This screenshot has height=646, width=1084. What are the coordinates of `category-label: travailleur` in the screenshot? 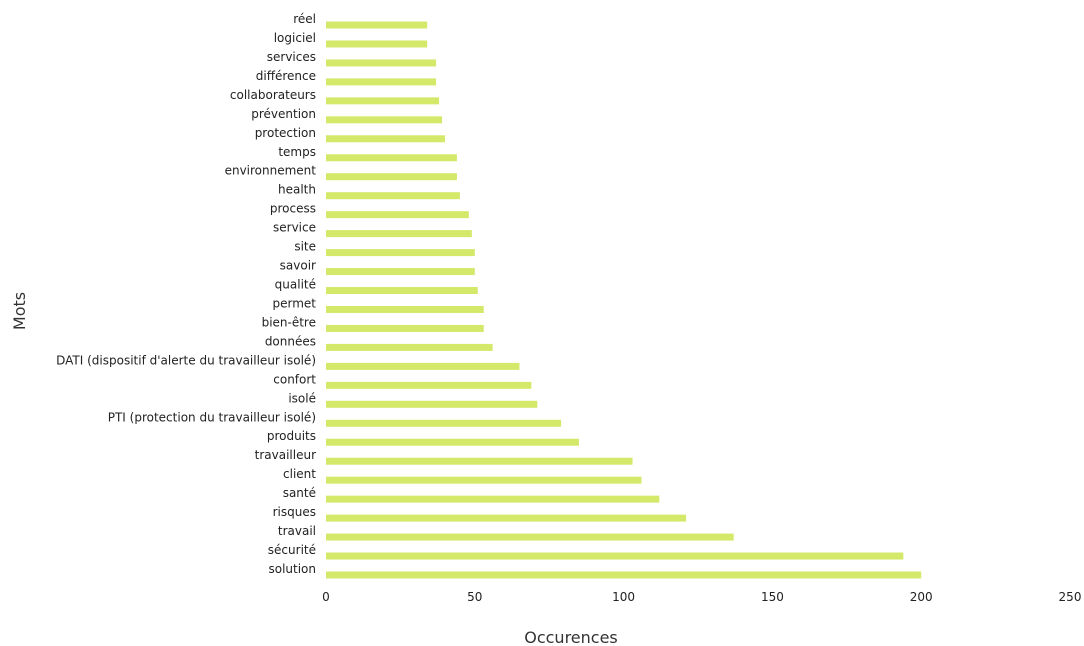 It's located at (285, 455).